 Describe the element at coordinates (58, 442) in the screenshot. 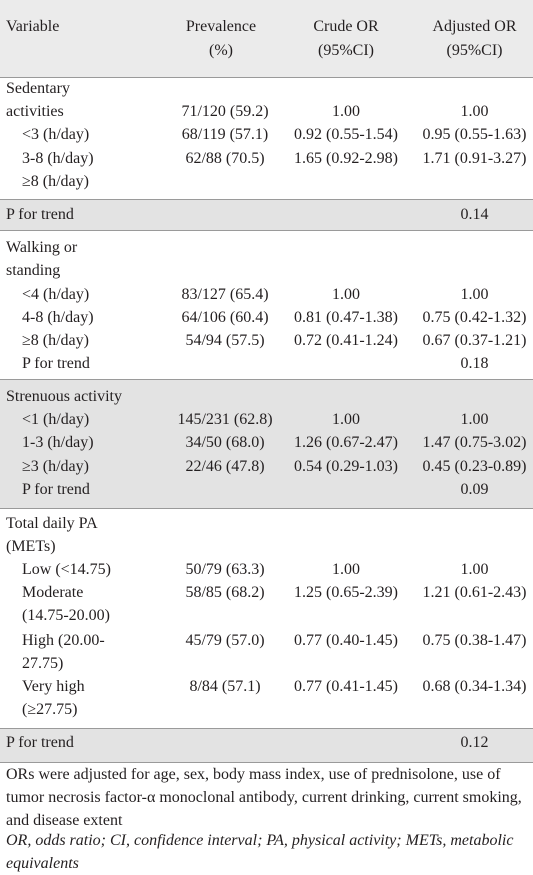

I see `strenuous-r1-label: 1-3 (h/day)` at that location.